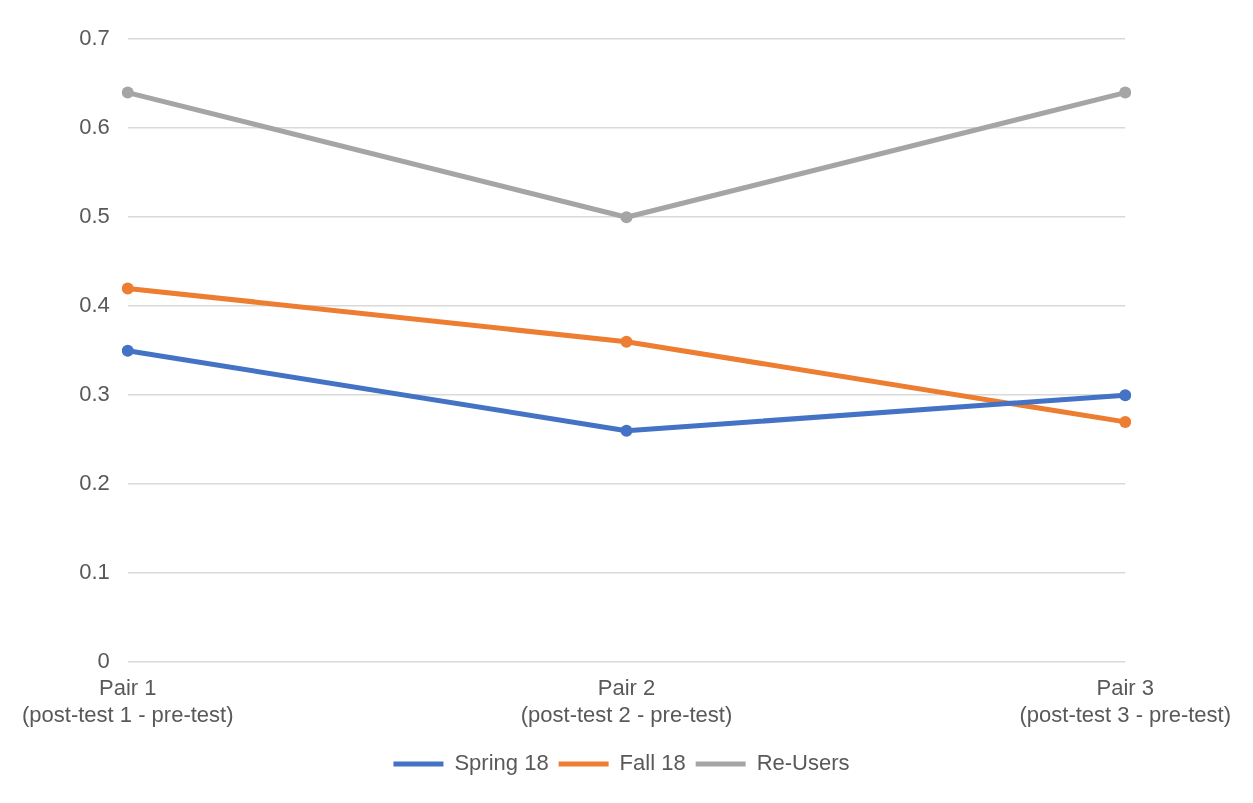 The height and width of the screenshot is (803, 1253). What do you see at coordinates (626, 701) in the screenshot?
I see `x-tick-label: Pair 2 (post-test 2 - pre-test)` at bounding box center [626, 701].